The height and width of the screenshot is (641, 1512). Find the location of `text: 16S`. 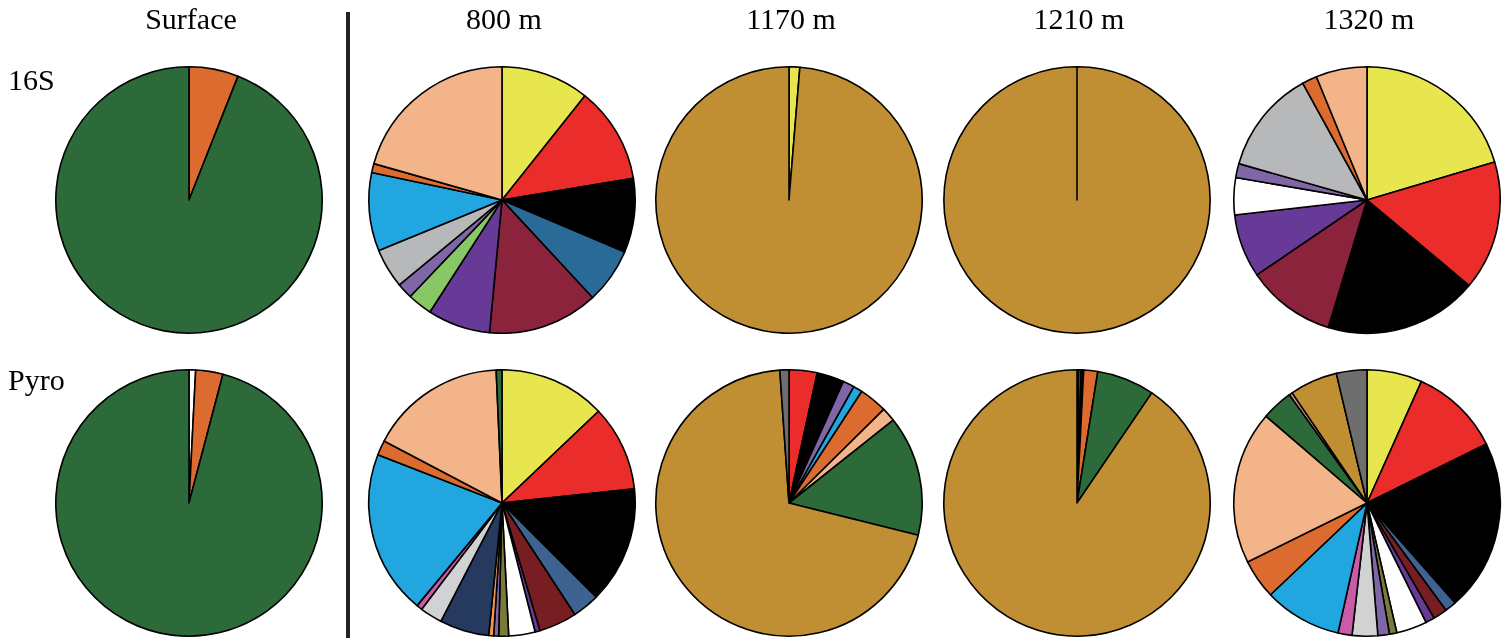

text: 16S is located at coordinates (31, 80).